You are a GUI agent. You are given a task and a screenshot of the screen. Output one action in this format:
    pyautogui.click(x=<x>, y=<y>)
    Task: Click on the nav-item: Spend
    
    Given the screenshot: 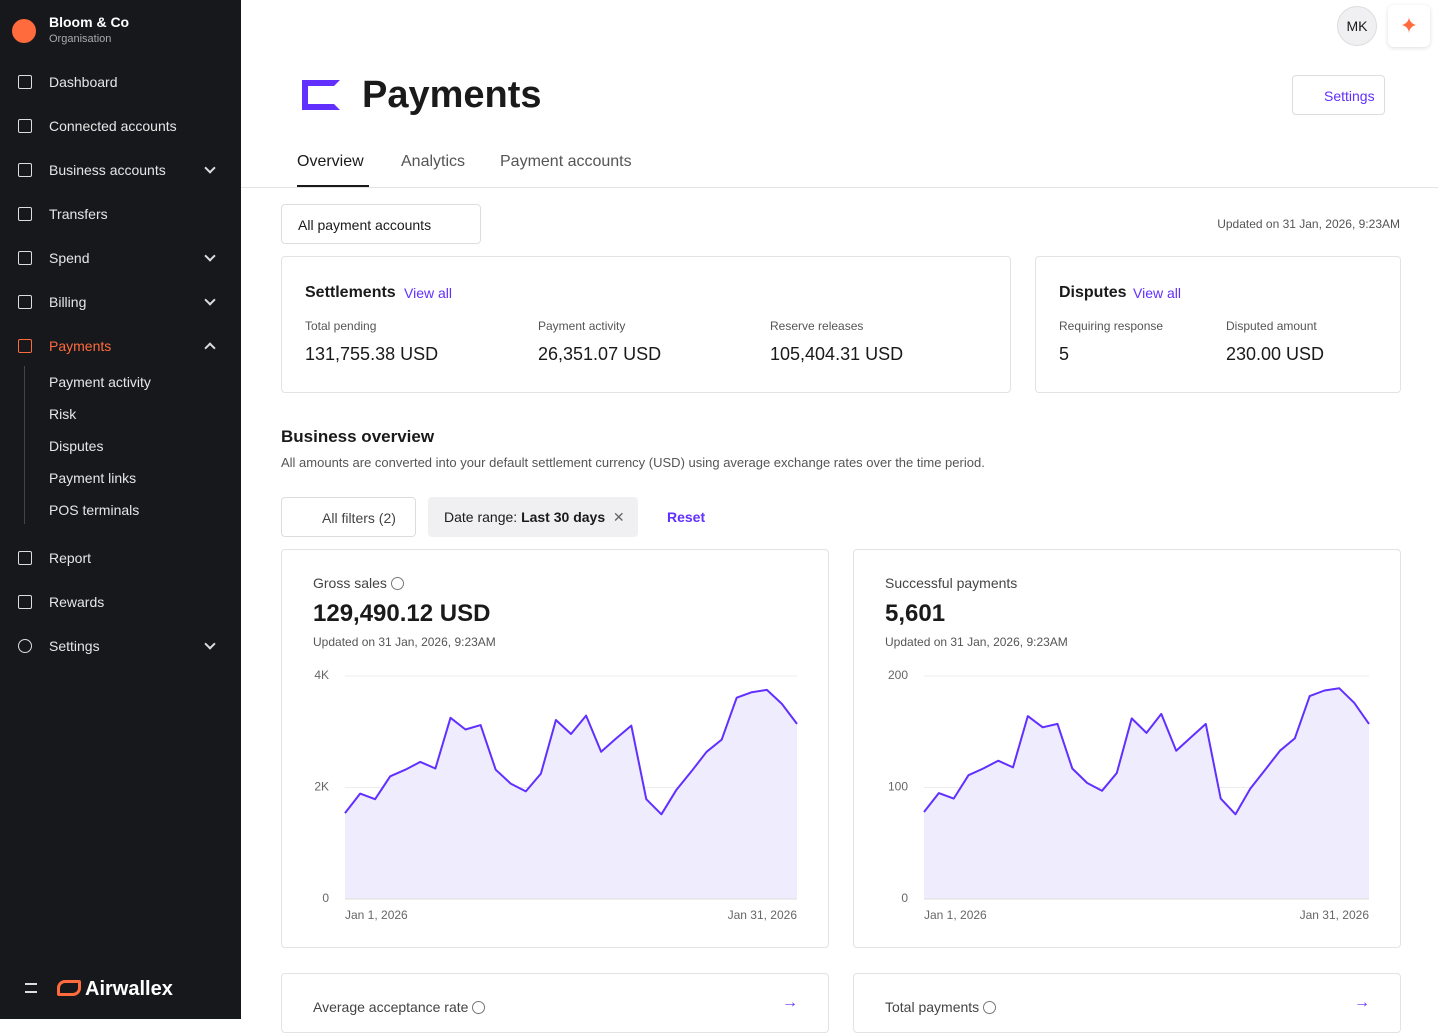 What is the action you would take?
    pyautogui.click(x=69, y=258)
    